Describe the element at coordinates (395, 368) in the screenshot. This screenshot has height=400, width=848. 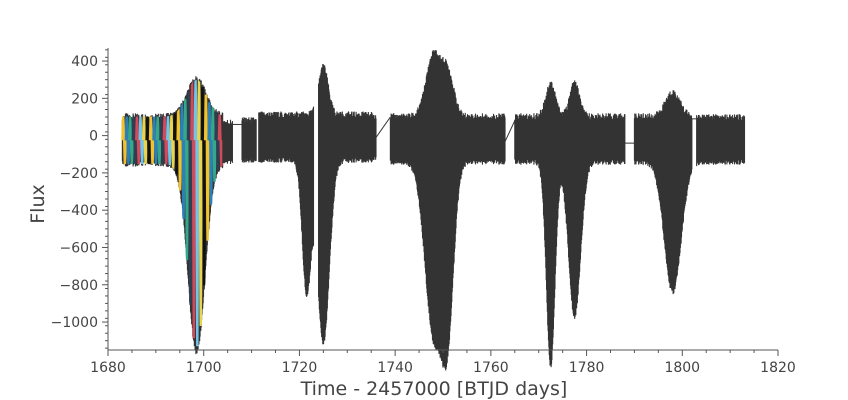
I see `x-tick-label: 1740` at that location.